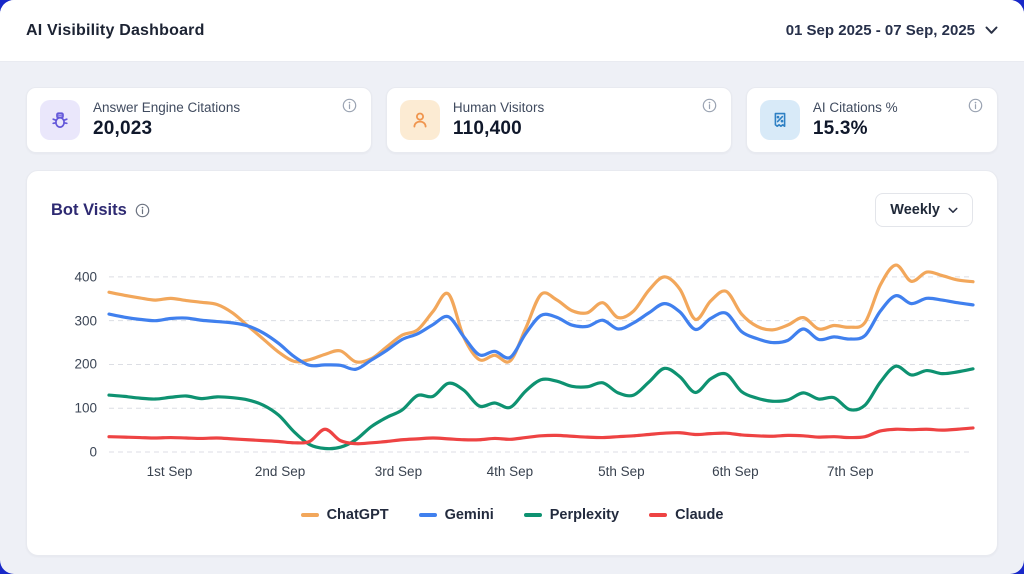 The height and width of the screenshot is (574, 1024). Describe the element at coordinates (915, 210) in the screenshot. I see `range-selector-label: Weekly` at that location.